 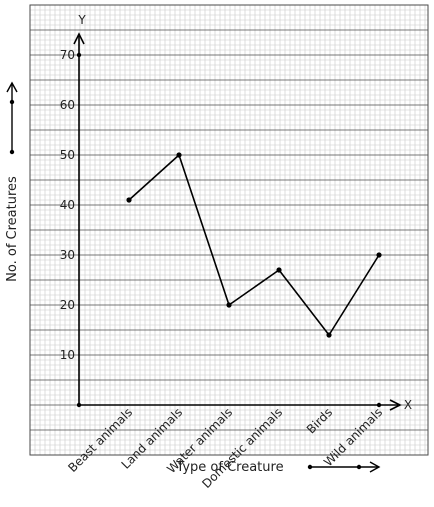 I want to click on origin-point, so click(x=79, y=405).